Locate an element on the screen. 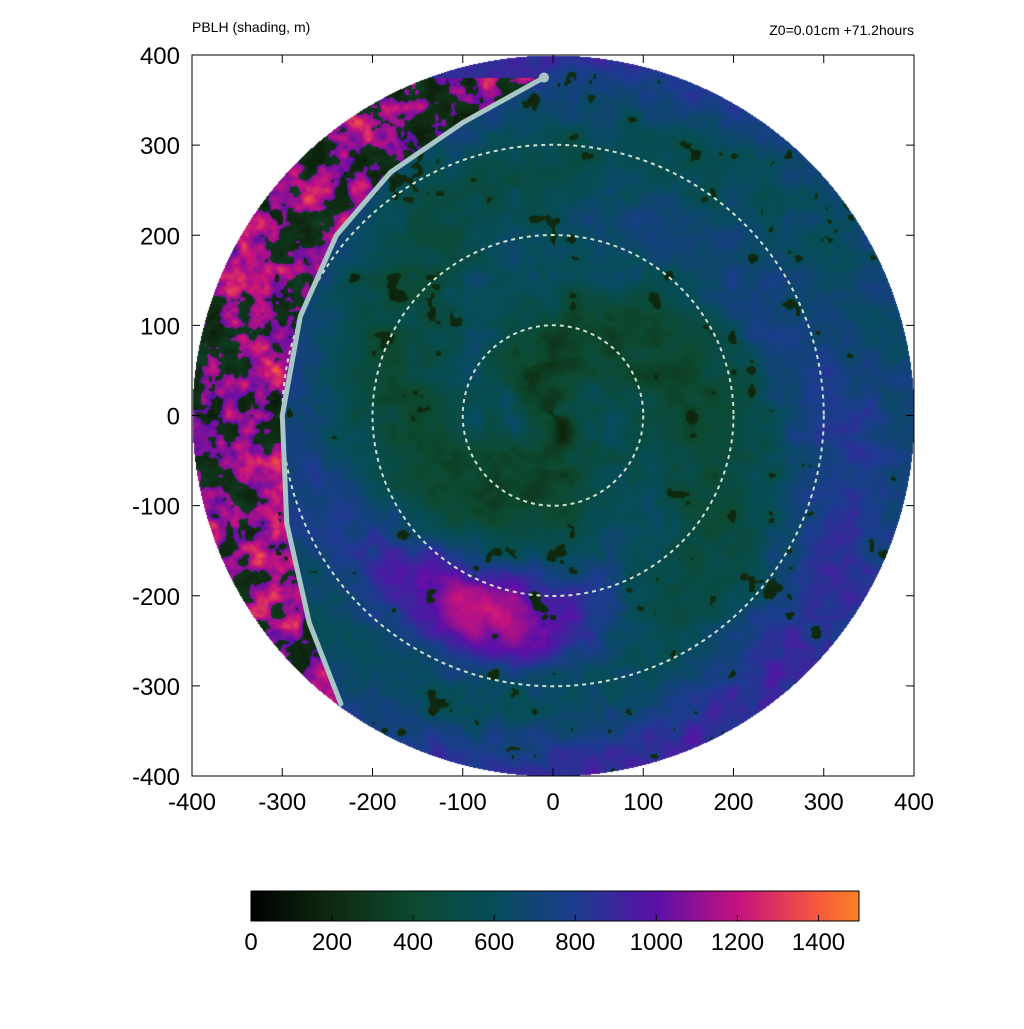  y-tick-label: -400 is located at coordinates (156, 777).